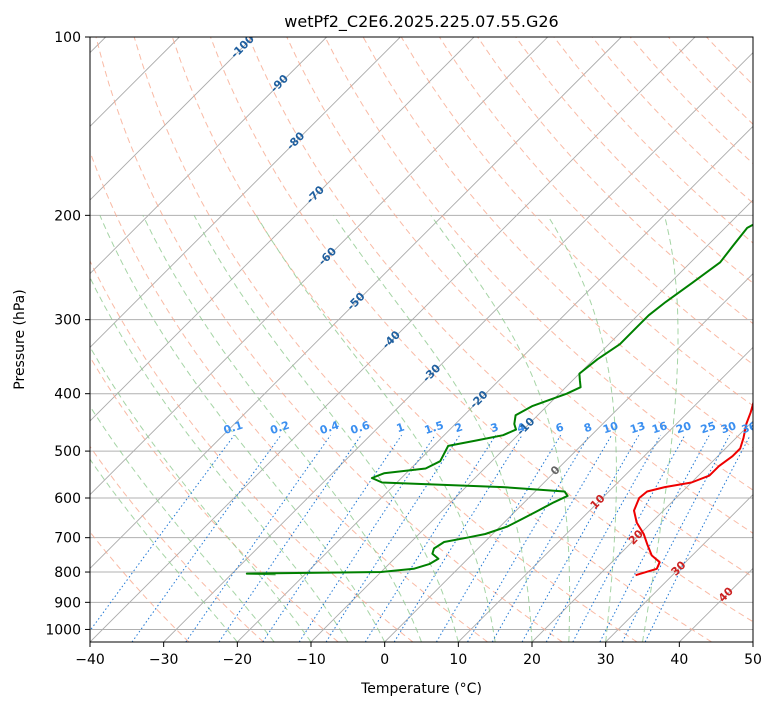  I want to click on x-tick-label: −10, so click(311, 660).